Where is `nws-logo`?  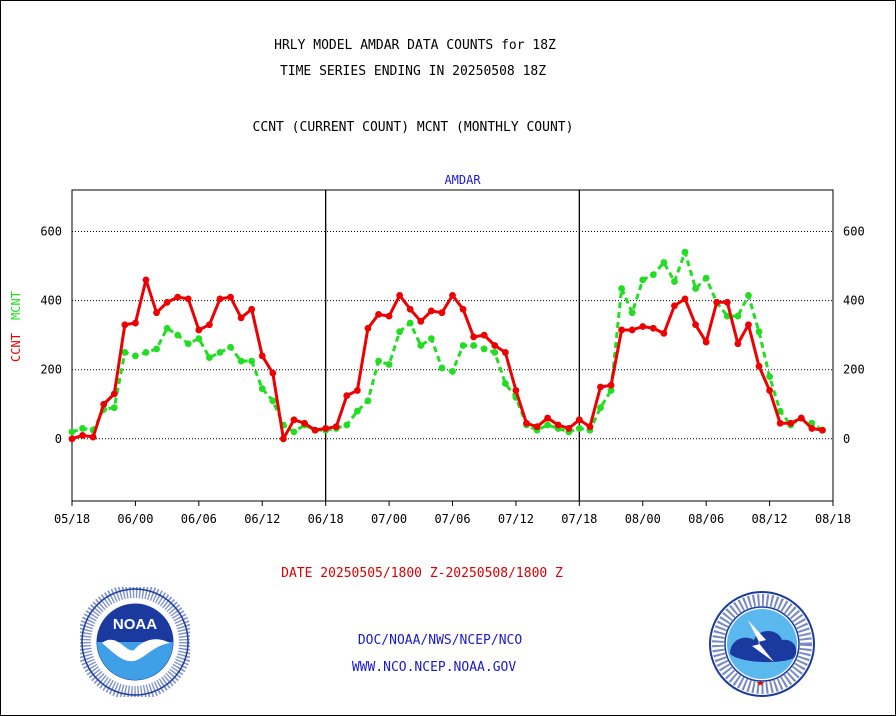
nws-logo is located at coordinates (762, 644).